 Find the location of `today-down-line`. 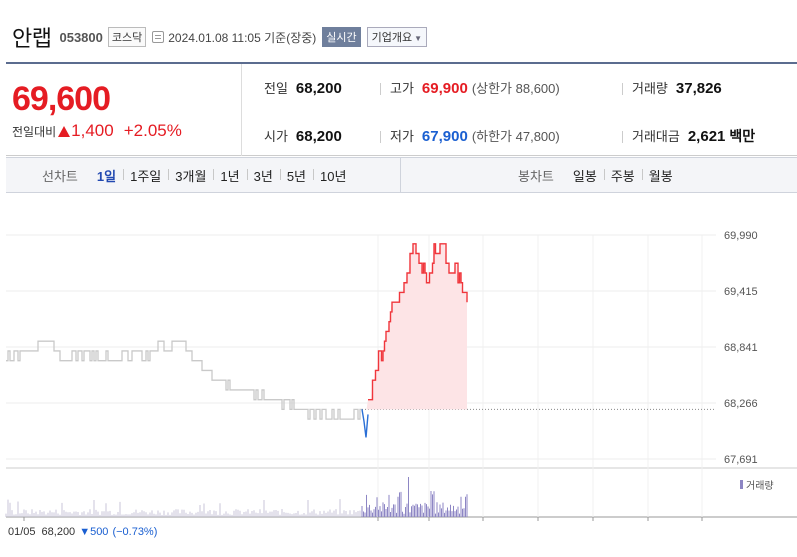

today-down-line is located at coordinates (365, 423).